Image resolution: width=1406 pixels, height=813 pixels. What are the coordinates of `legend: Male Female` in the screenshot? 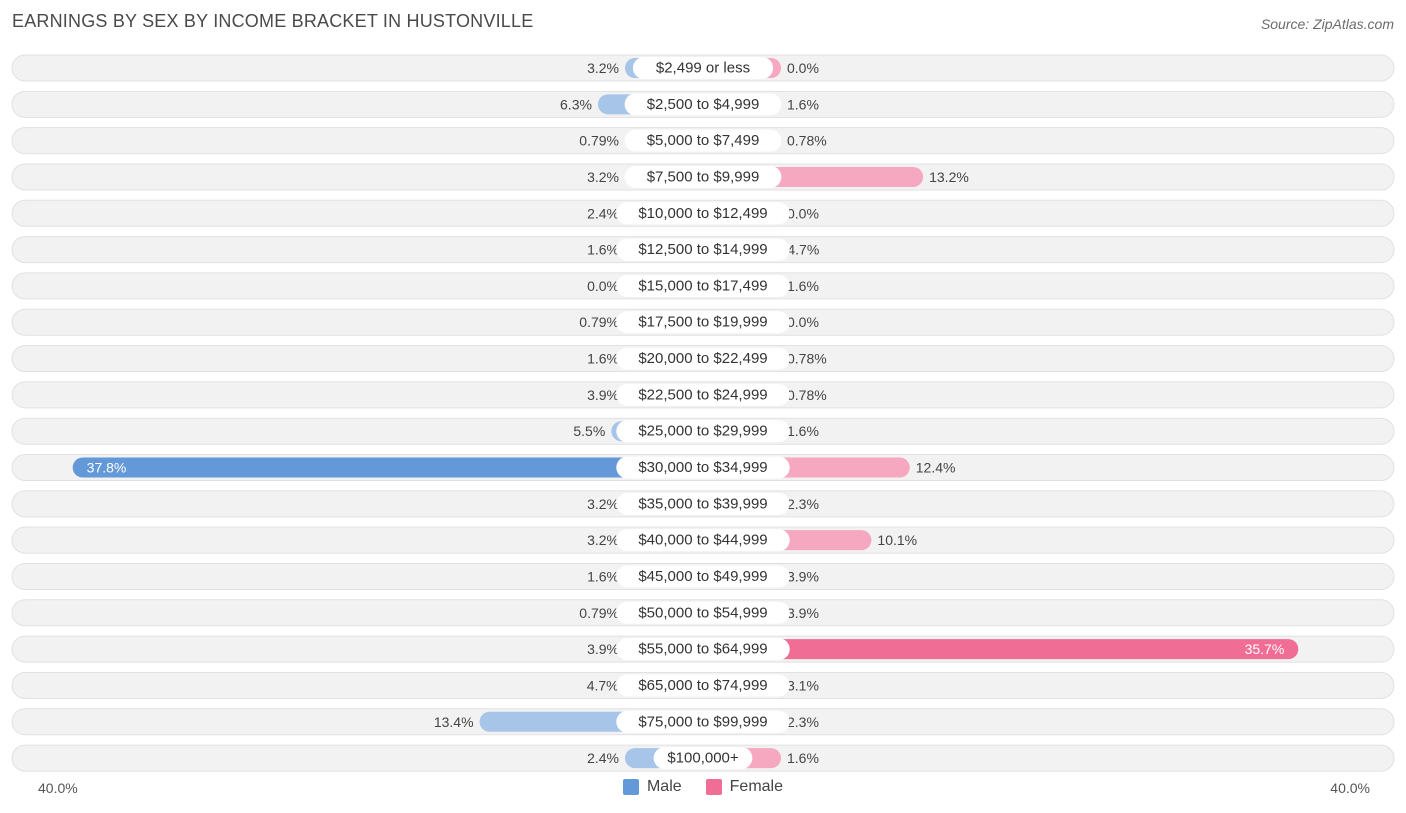 It's located at (703, 787).